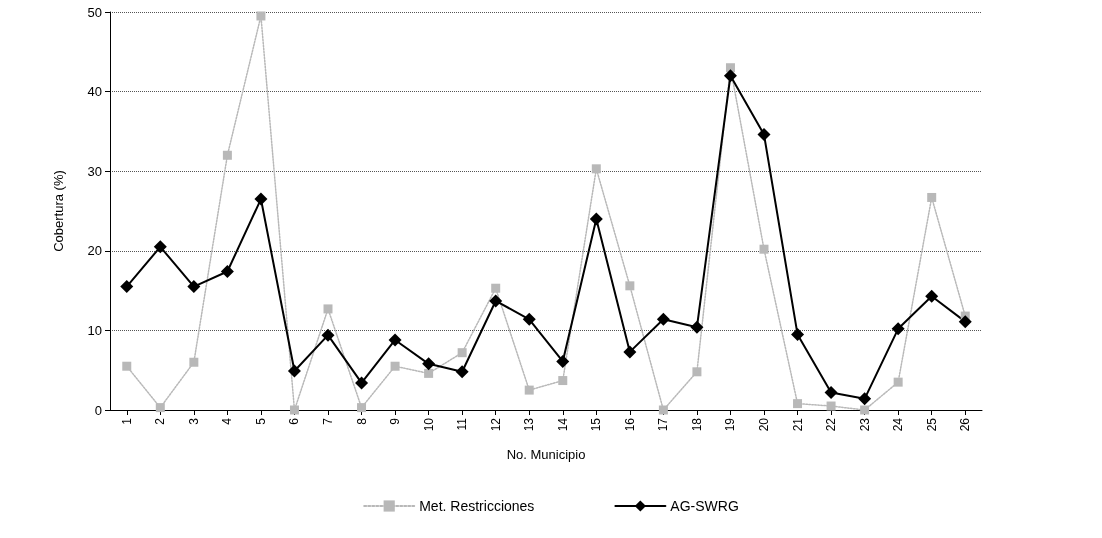 The image size is (1102, 538). I want to click on x-tick-label: 6, so click(294, 421).